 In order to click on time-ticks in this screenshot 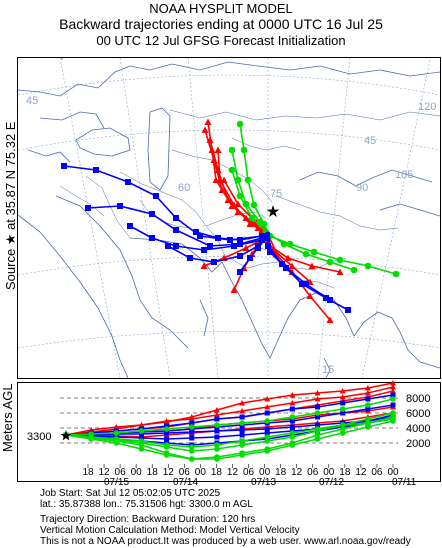, I will do `click(240, 466)`.